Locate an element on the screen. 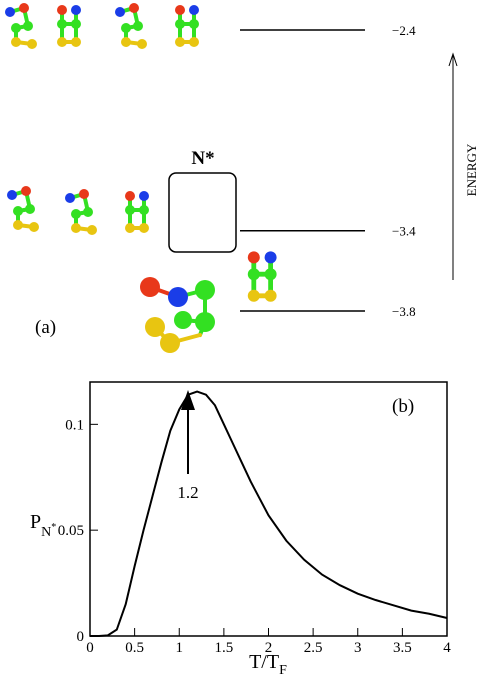 Image resolution: width=480 pixels, height=680 pixels. x-tick-label: 1.5 is located at coordinates (224, 648).